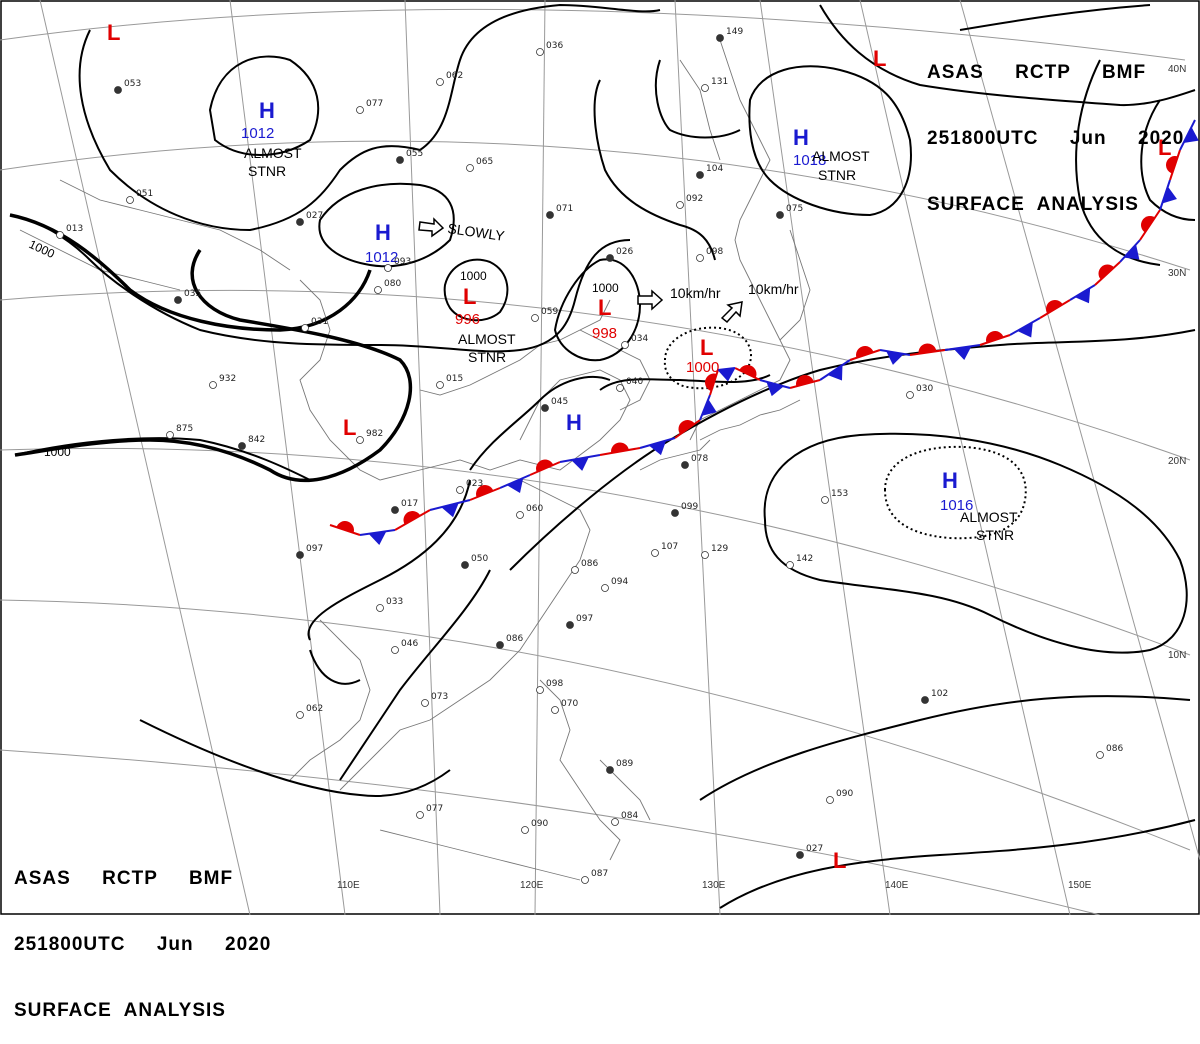 This screenshot has width=1200, height=1044. I want to click on station-pressure: 080, so click(392, 284).